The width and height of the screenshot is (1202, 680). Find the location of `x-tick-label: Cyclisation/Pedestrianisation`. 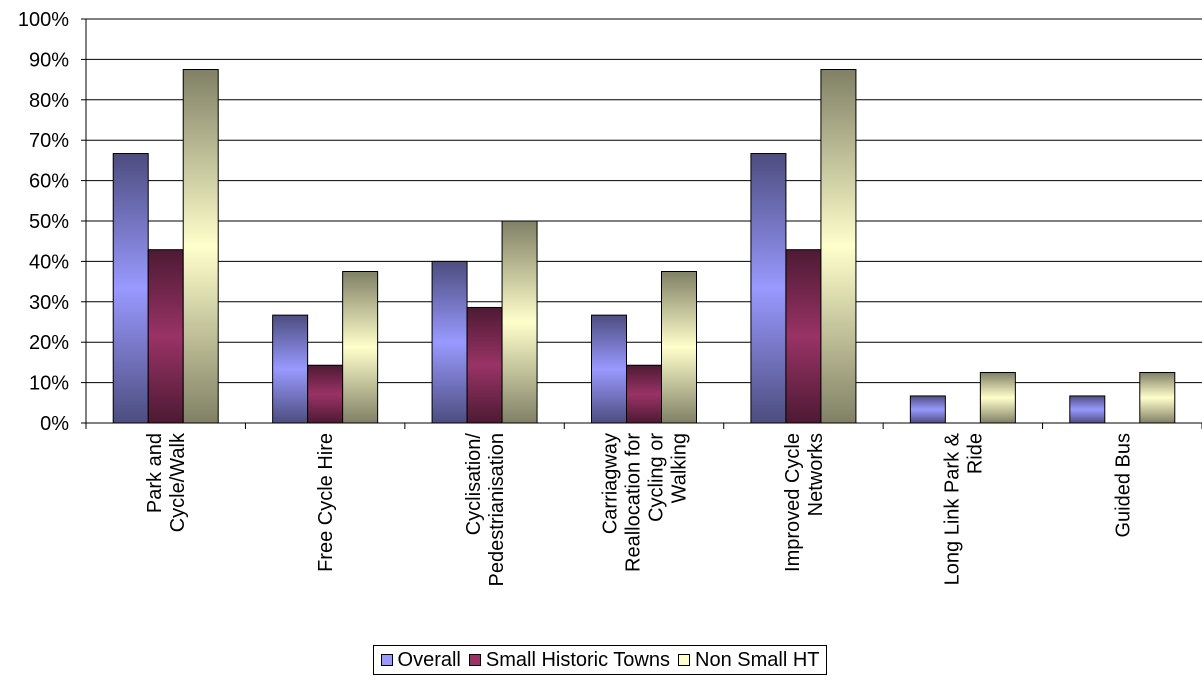

x-tick-label: Cyclisation/Pedestrianisation is located at coordinates (485, 510).